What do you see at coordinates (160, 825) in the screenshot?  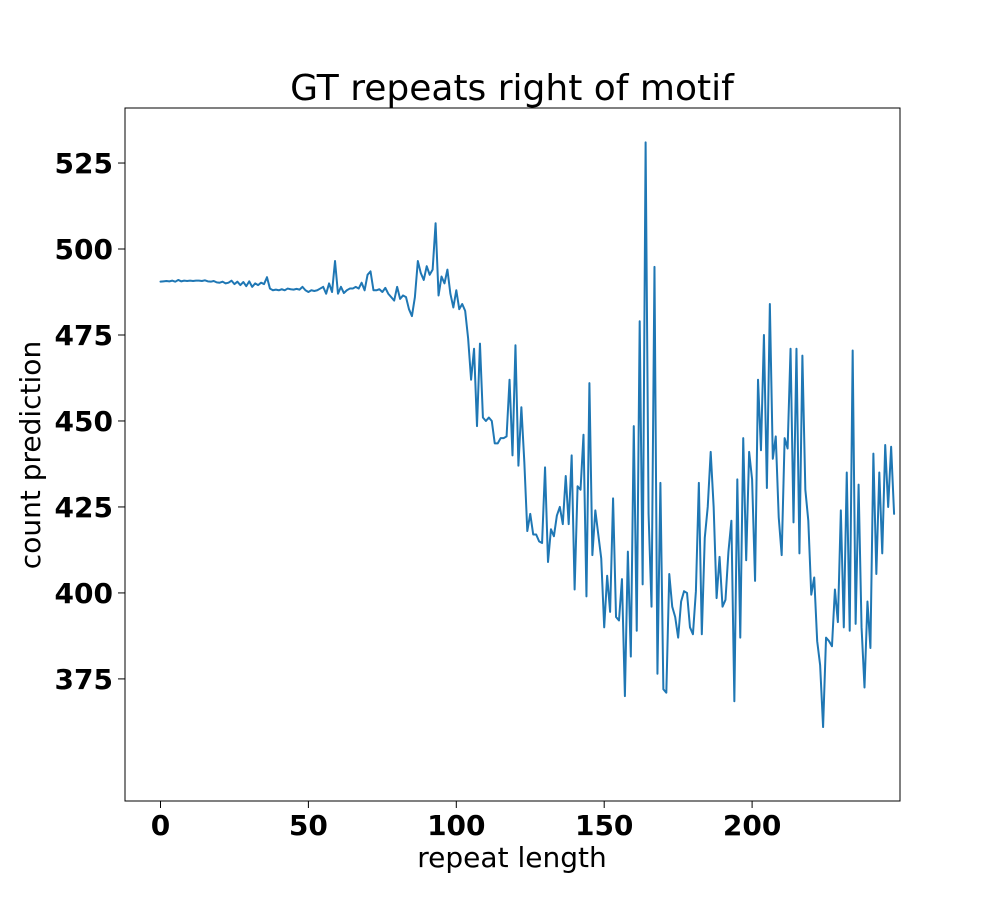 I see `x-tick-label-0: 0` at bounding box center [160, 825].